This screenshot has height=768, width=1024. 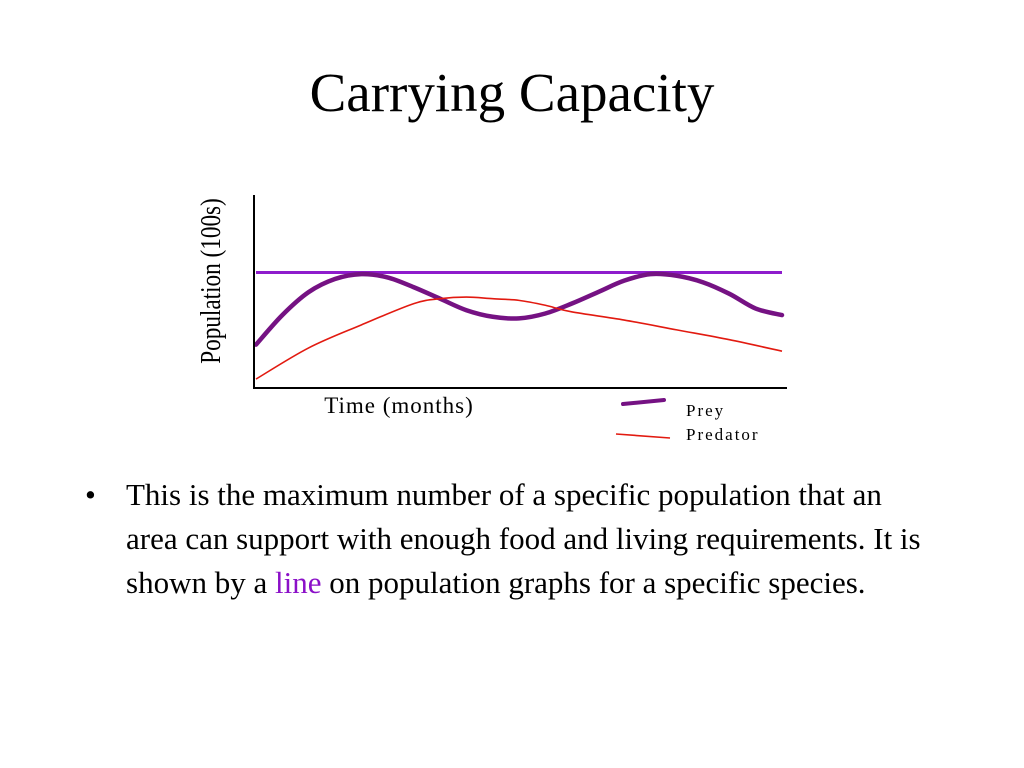 I want to click on bullet-highlight-word: line, so click(x=298, y=582).